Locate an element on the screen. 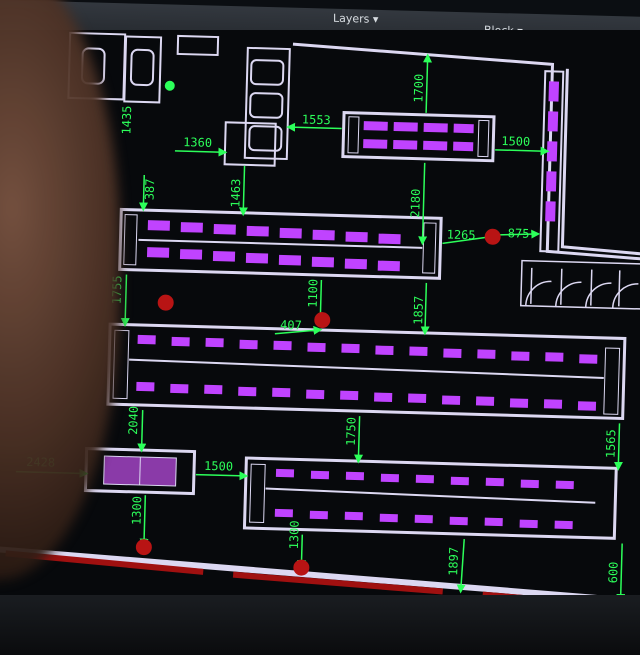 This screenshot has height=655, width=640. dim-600: 600 is located at coordinates (613, 572).